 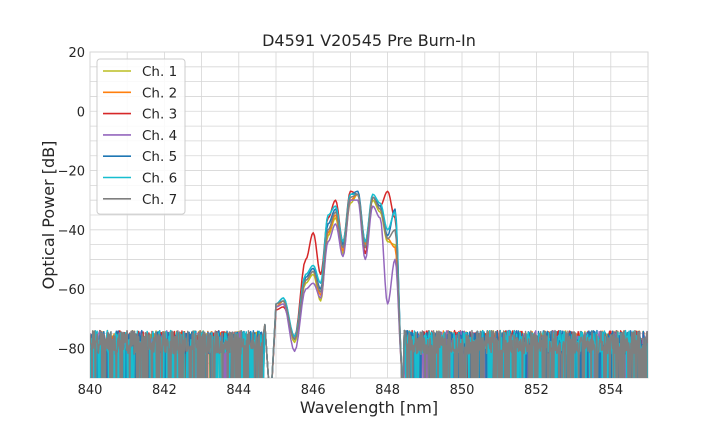 I want to click on legend-label: Ch. 2, so click(x=159, y=93).